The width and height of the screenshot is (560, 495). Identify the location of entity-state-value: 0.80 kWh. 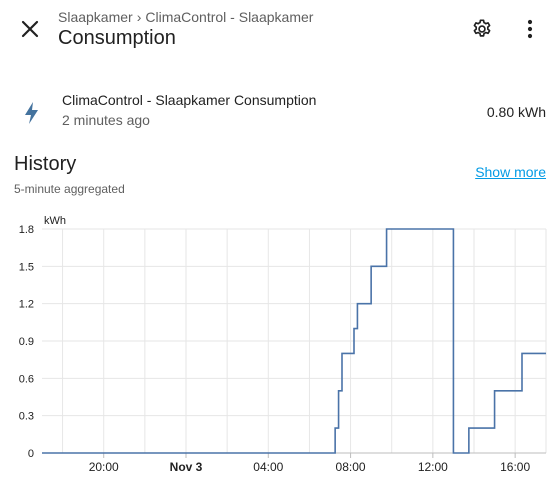
(516, 112).